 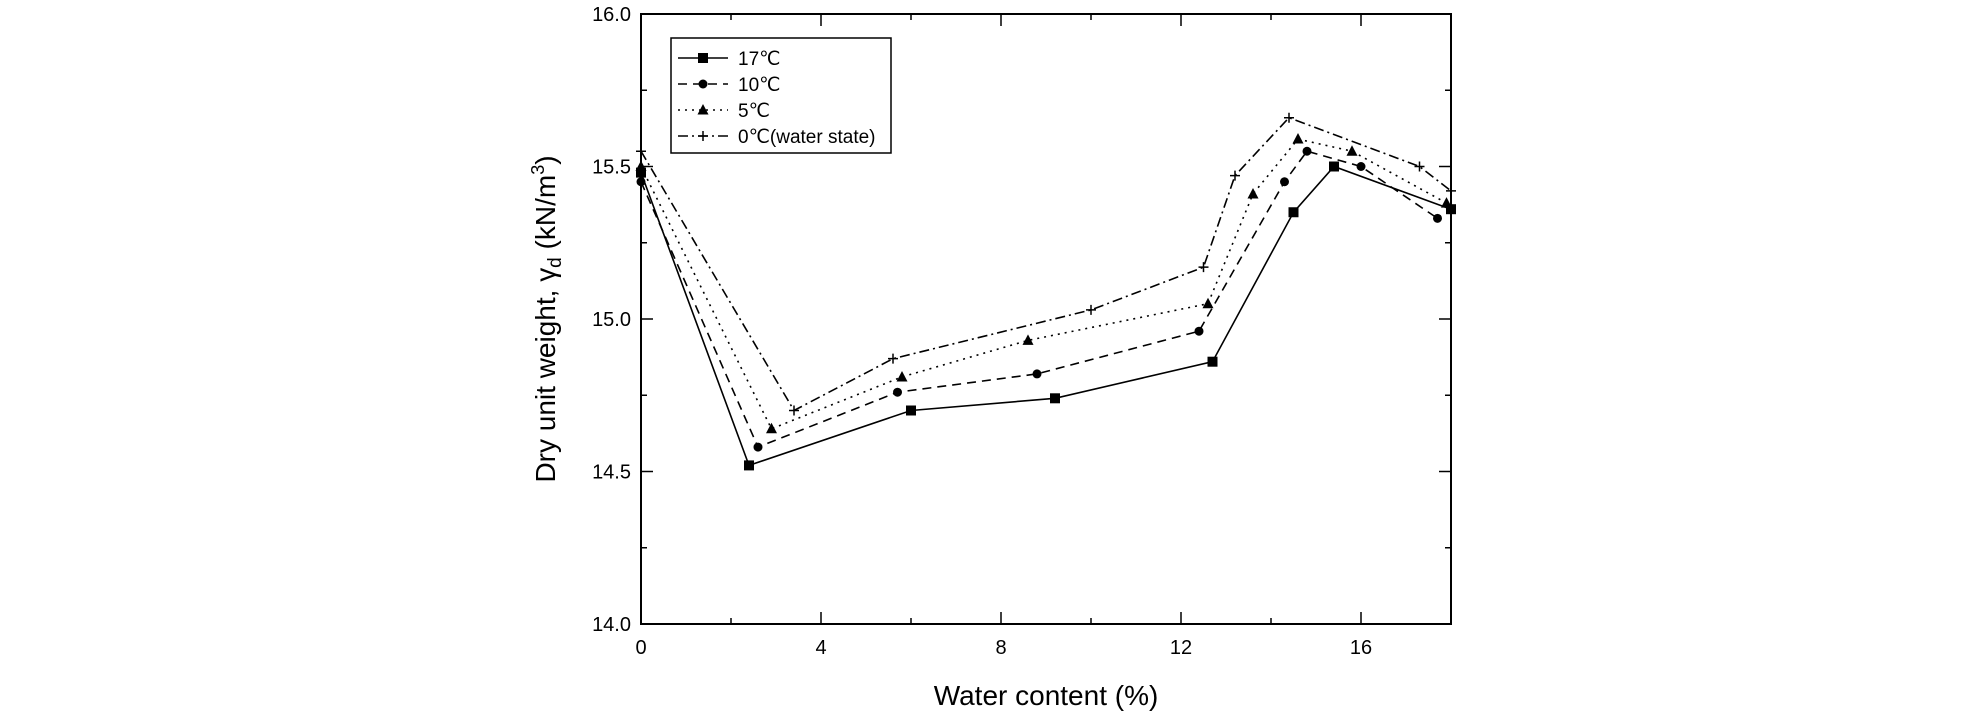 I want to click on y-axis-title-superscript: 3, so click(x=538, y=170).